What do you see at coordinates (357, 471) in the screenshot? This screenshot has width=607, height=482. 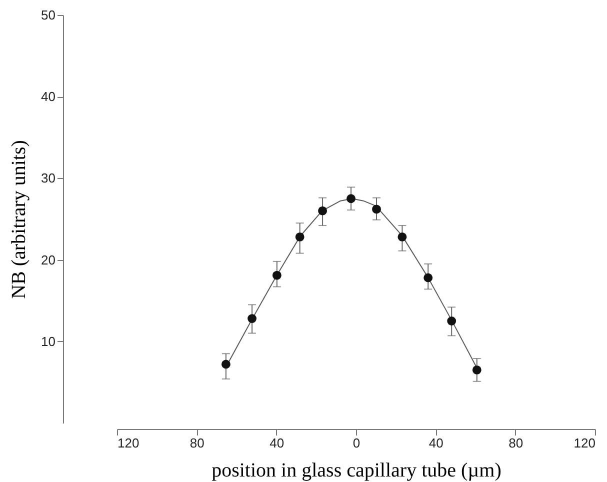 I see `x-axis-title: position in glass capillary tube (µm)` at bounding box center [357, 471].